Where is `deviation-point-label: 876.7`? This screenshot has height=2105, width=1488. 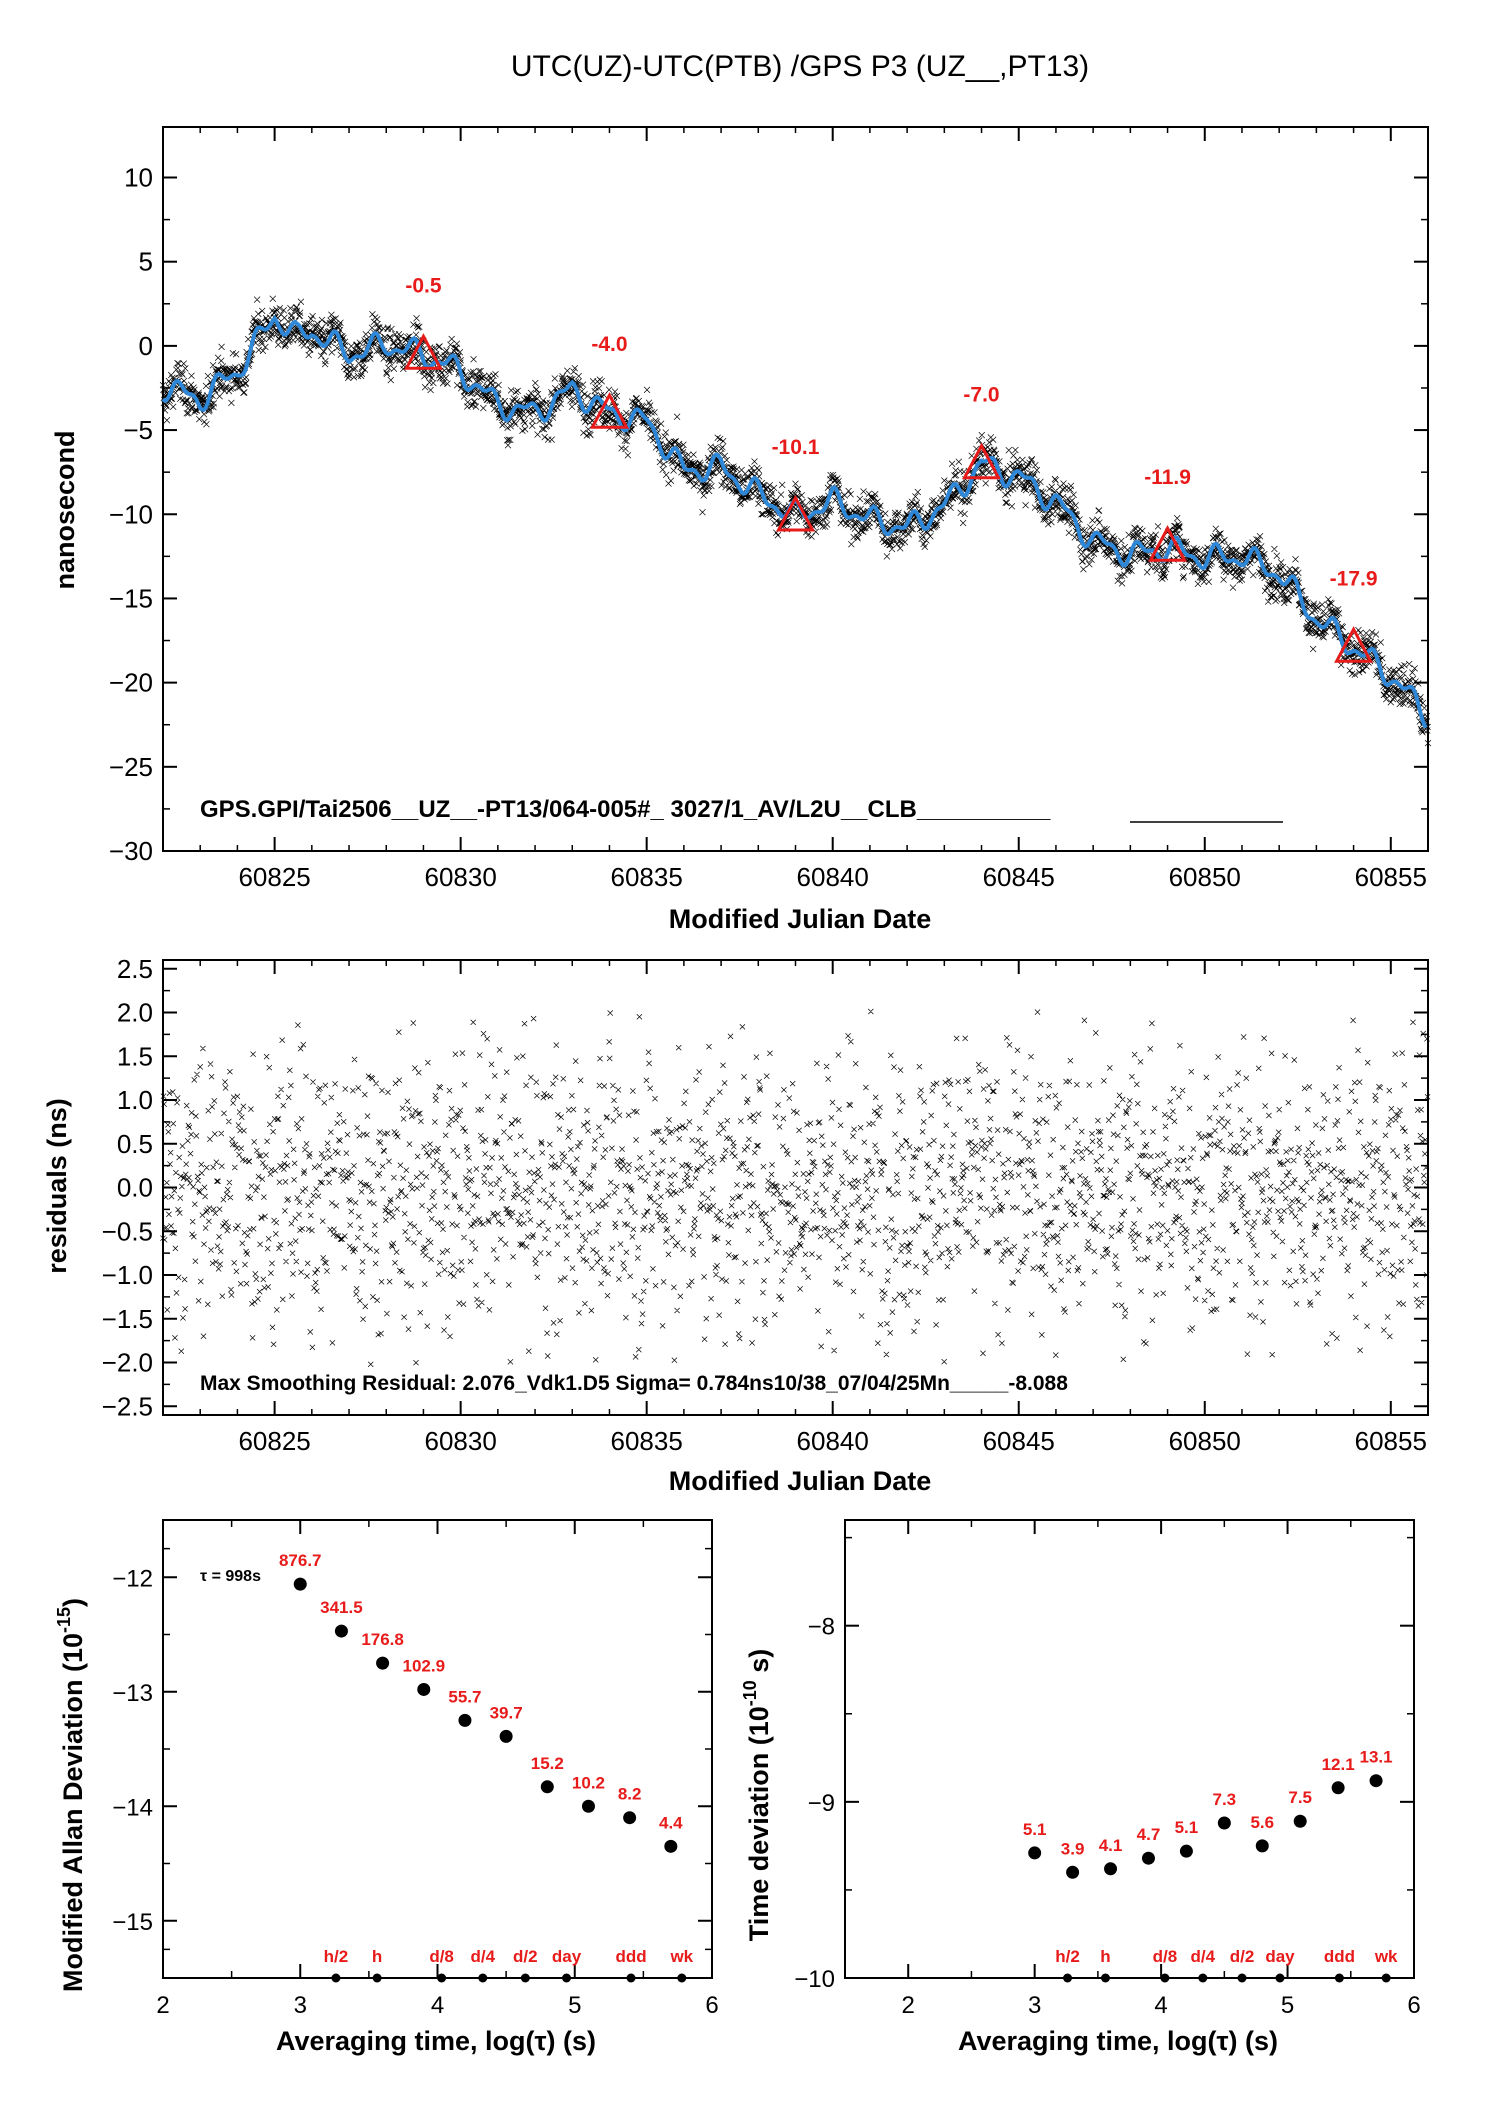 deviation-point-label: 876.7 is located at coordinates (300, 1560).